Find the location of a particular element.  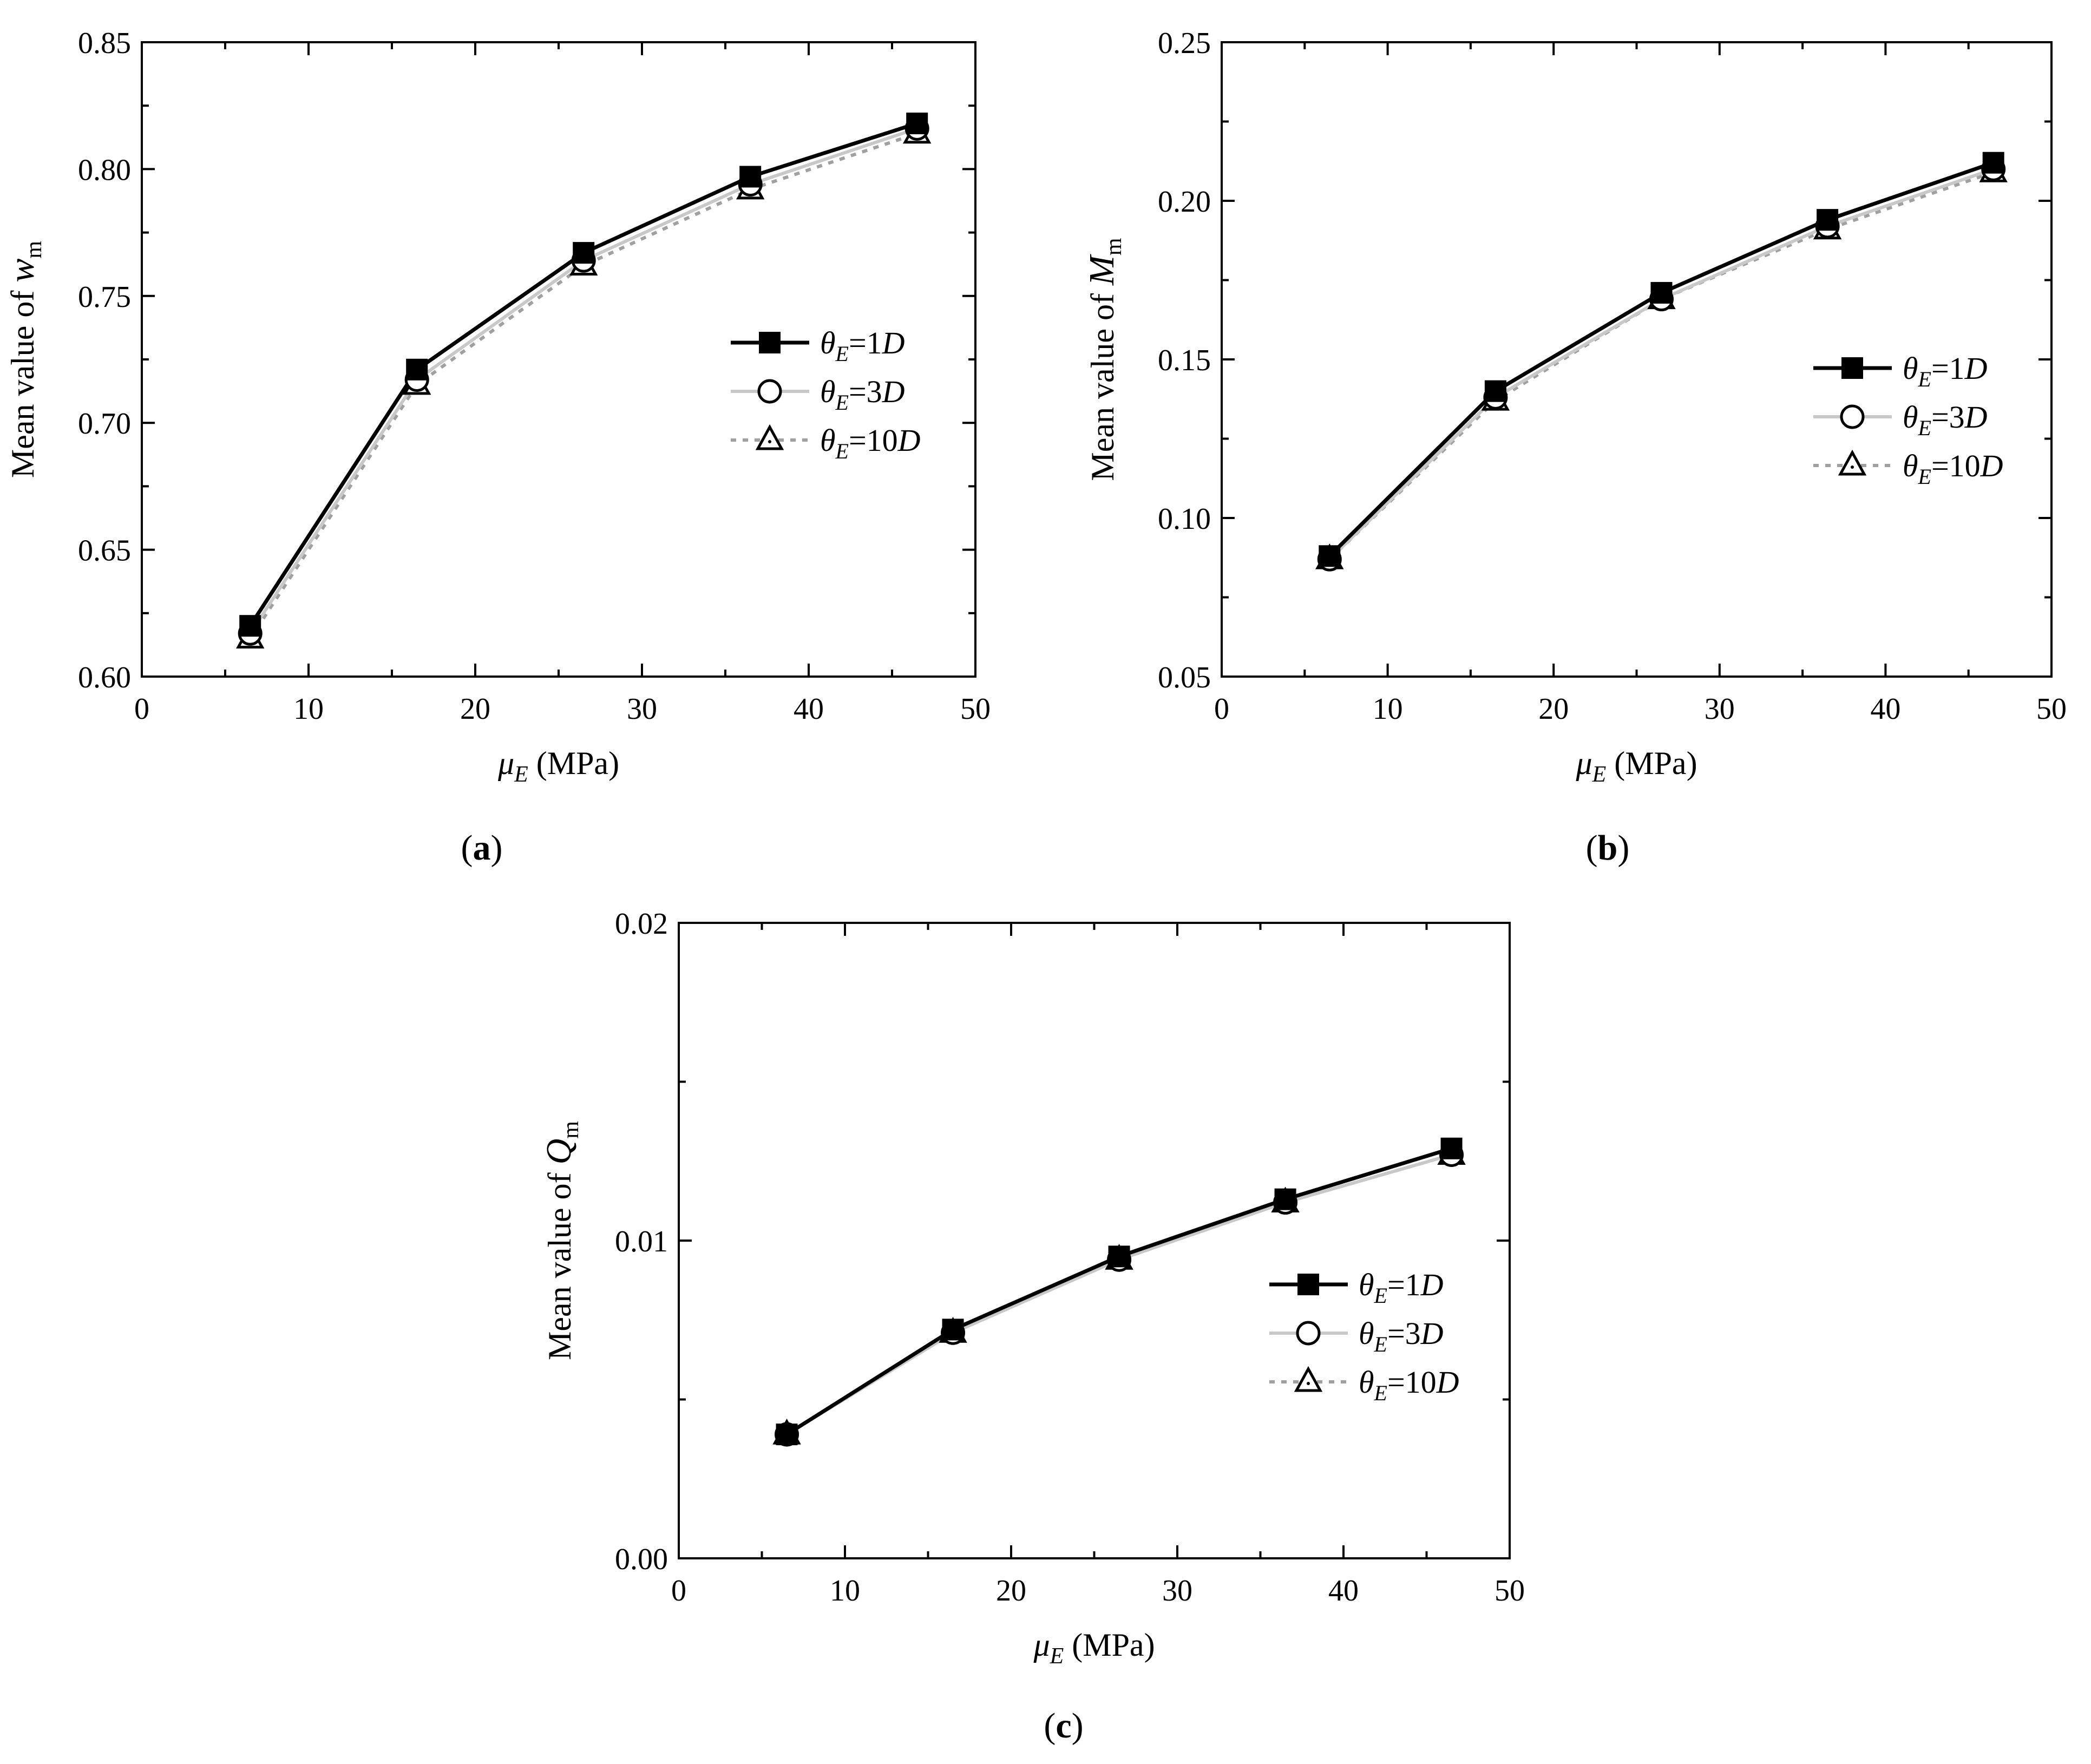

y-tick-label: 0.75 is located at coordinates (104, 297).